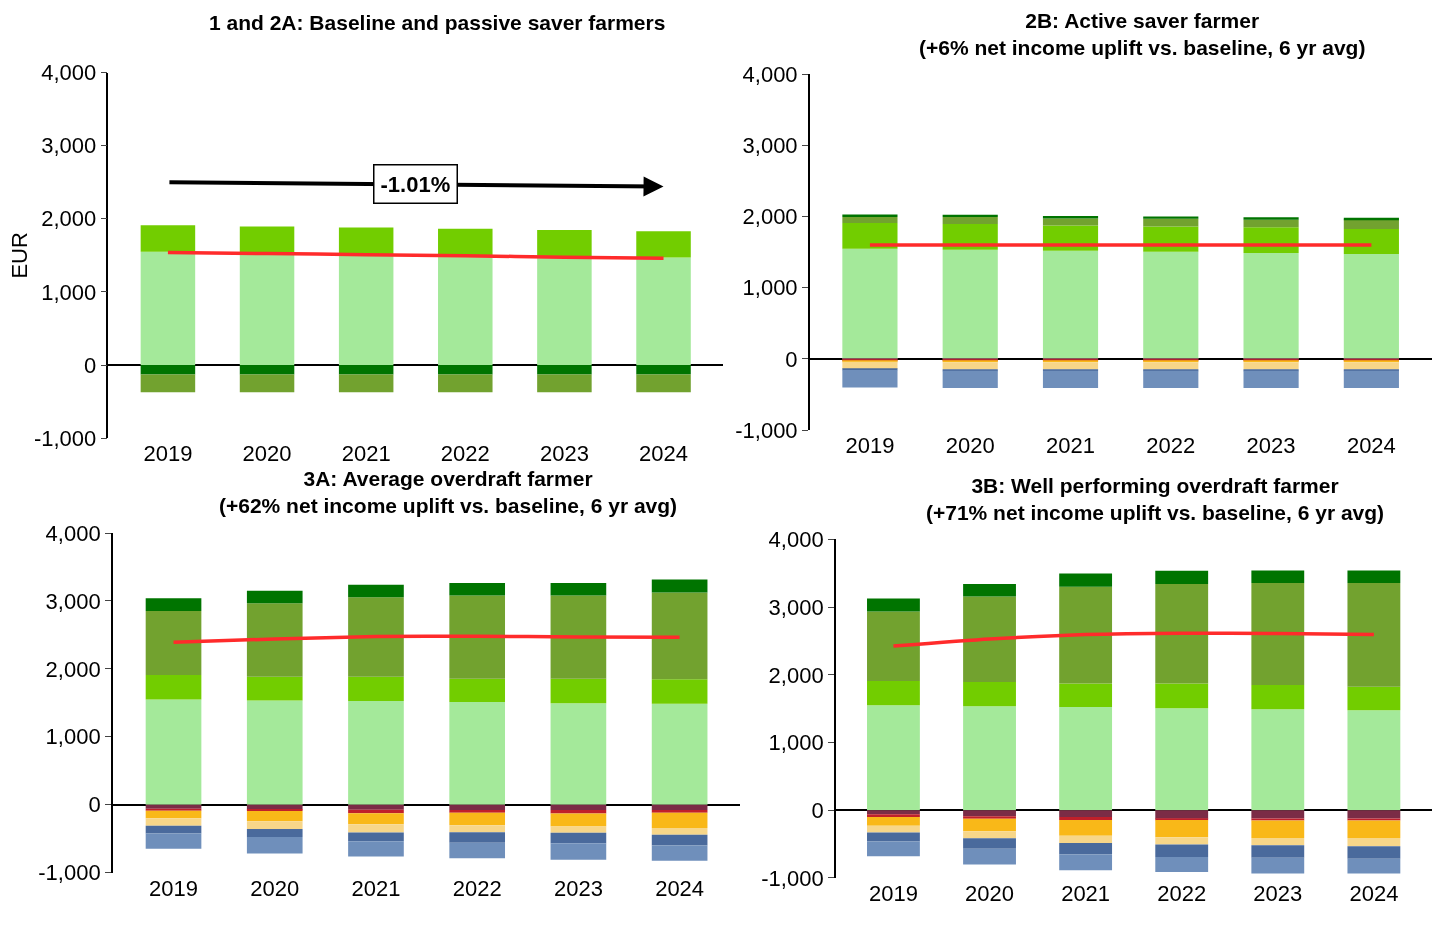  What do you see at coordinates (426, 639) in the screenshot?
I see `line-series` at bounding box center [426, 639].